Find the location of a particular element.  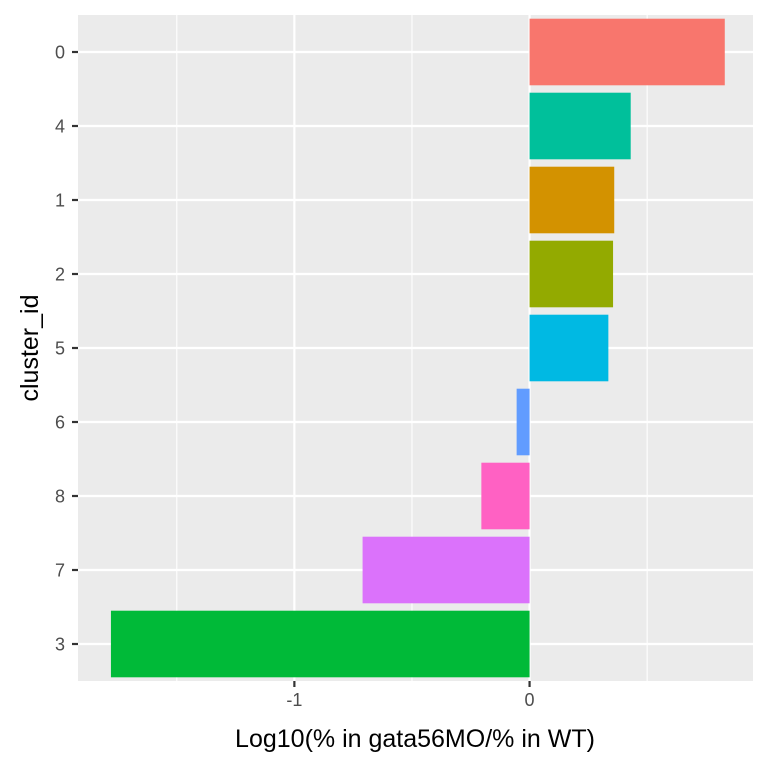

y-tick-label: 0 is located at coordinates (60, 53).